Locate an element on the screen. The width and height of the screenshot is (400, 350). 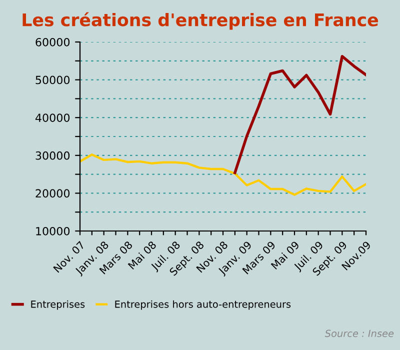
y-tick-label: 50000 is located at coordinates (53, 80).